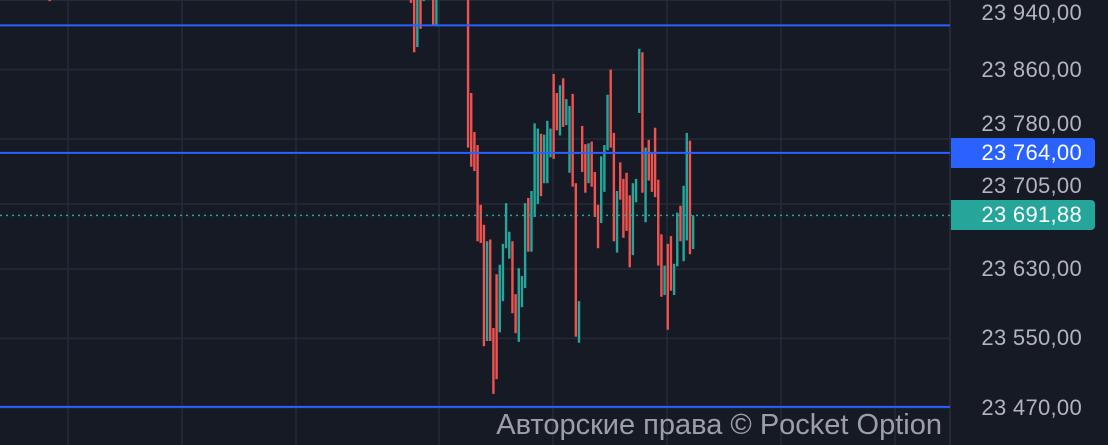 Image resolution: width=1108 pixels, height=445 pixels. I want to click on price-axis-label: 23 780,00, so click(1031, 123).